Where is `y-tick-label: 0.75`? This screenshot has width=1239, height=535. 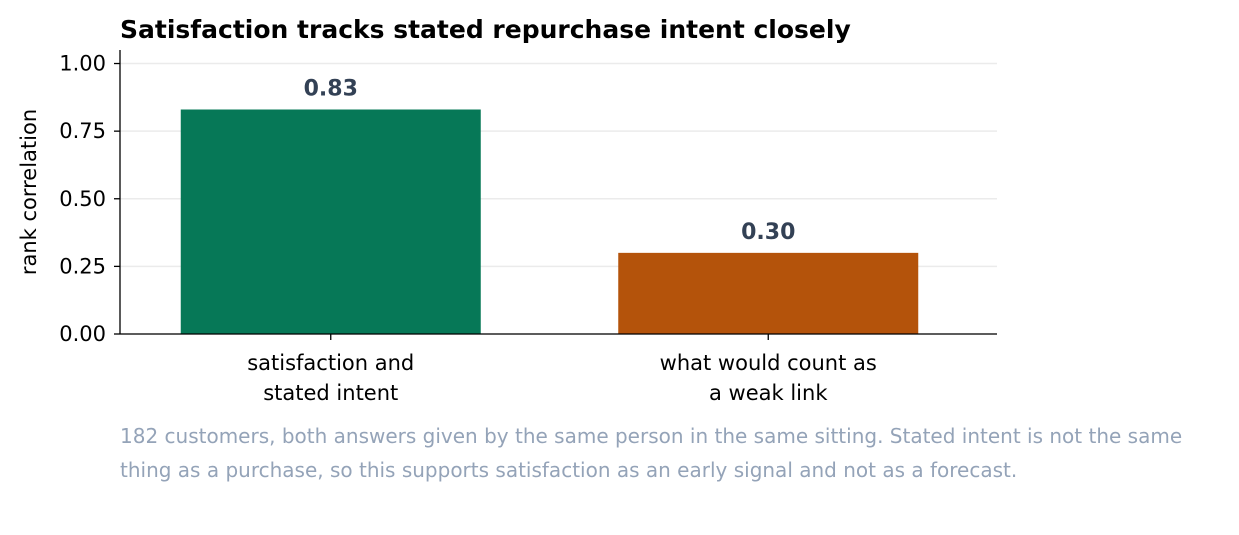 y-tick-label: 0.75 is located at coordinates (82, 131).